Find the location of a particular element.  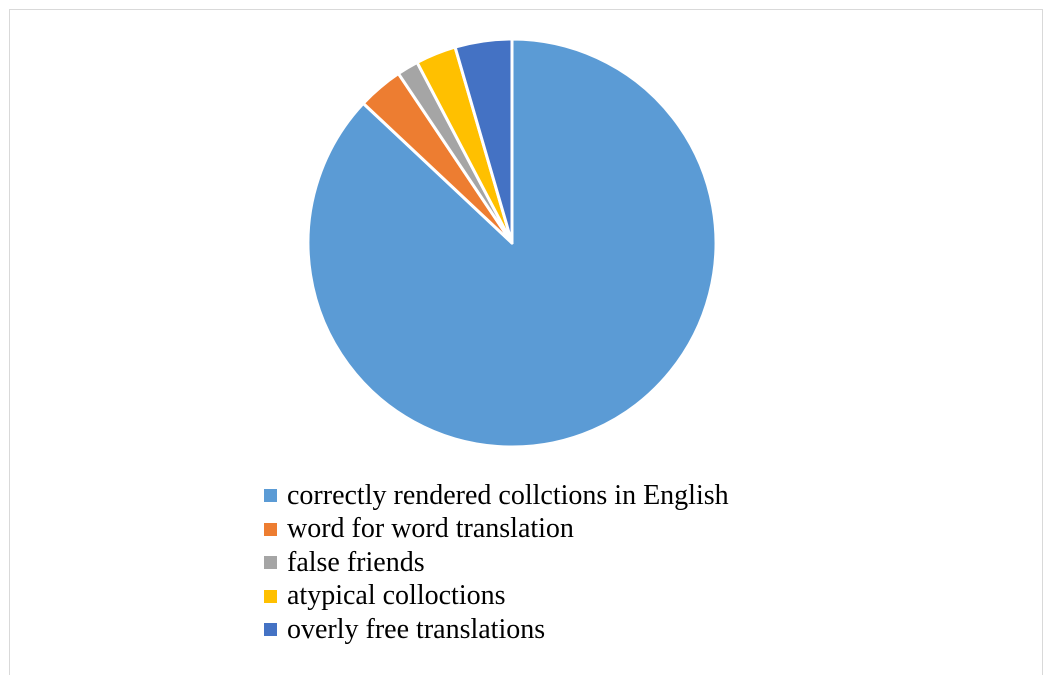

legend-item-2: false friends is located at coordinates (496, 563).